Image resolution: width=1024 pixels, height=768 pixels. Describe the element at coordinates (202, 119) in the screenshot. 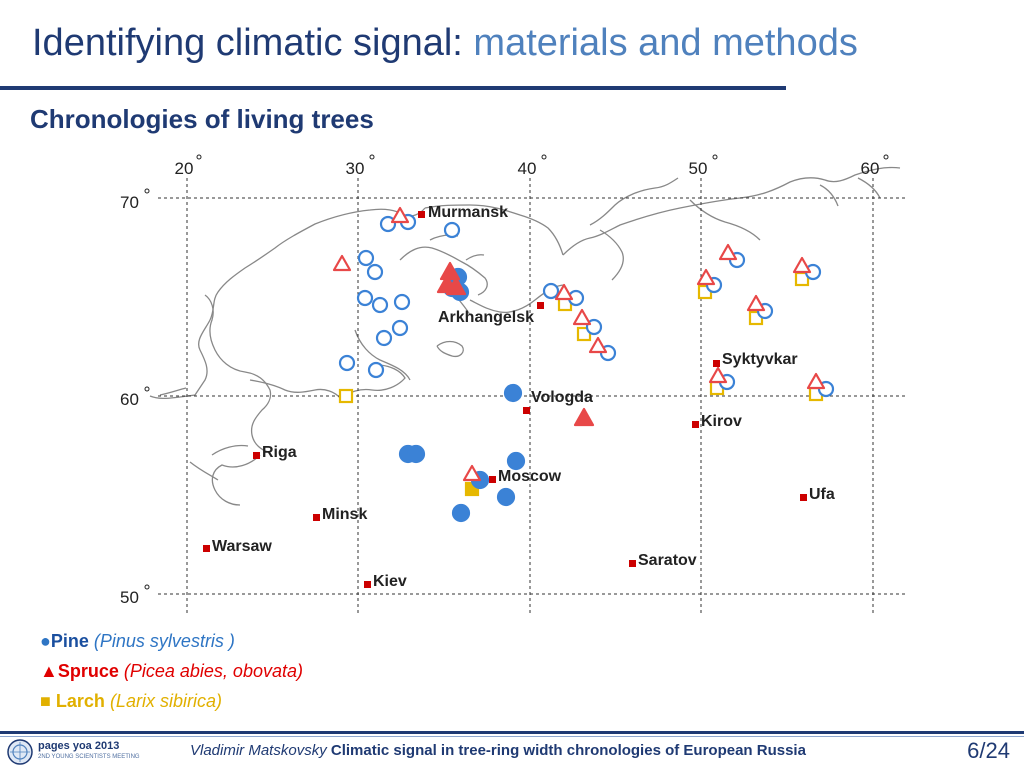

I see `slide-subtitle: Chronologies of living trees` at that location.